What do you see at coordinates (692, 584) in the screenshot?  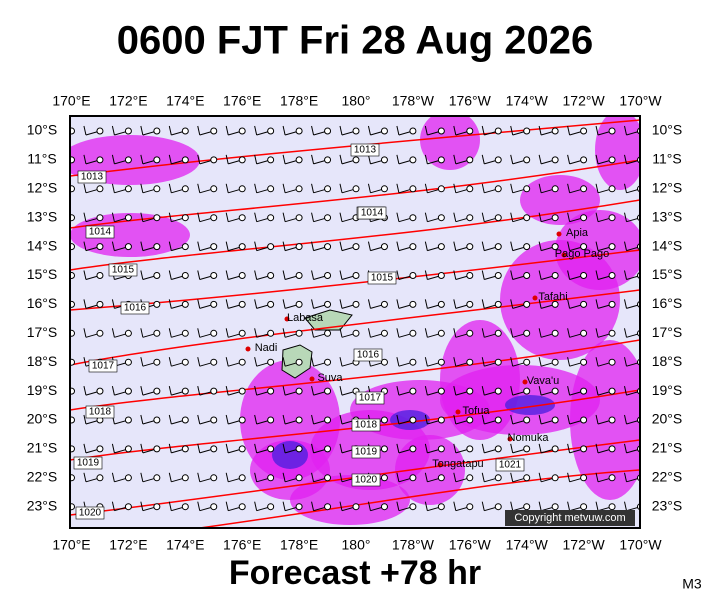 I see `map-code: M3` at bounding box center [692, 584].